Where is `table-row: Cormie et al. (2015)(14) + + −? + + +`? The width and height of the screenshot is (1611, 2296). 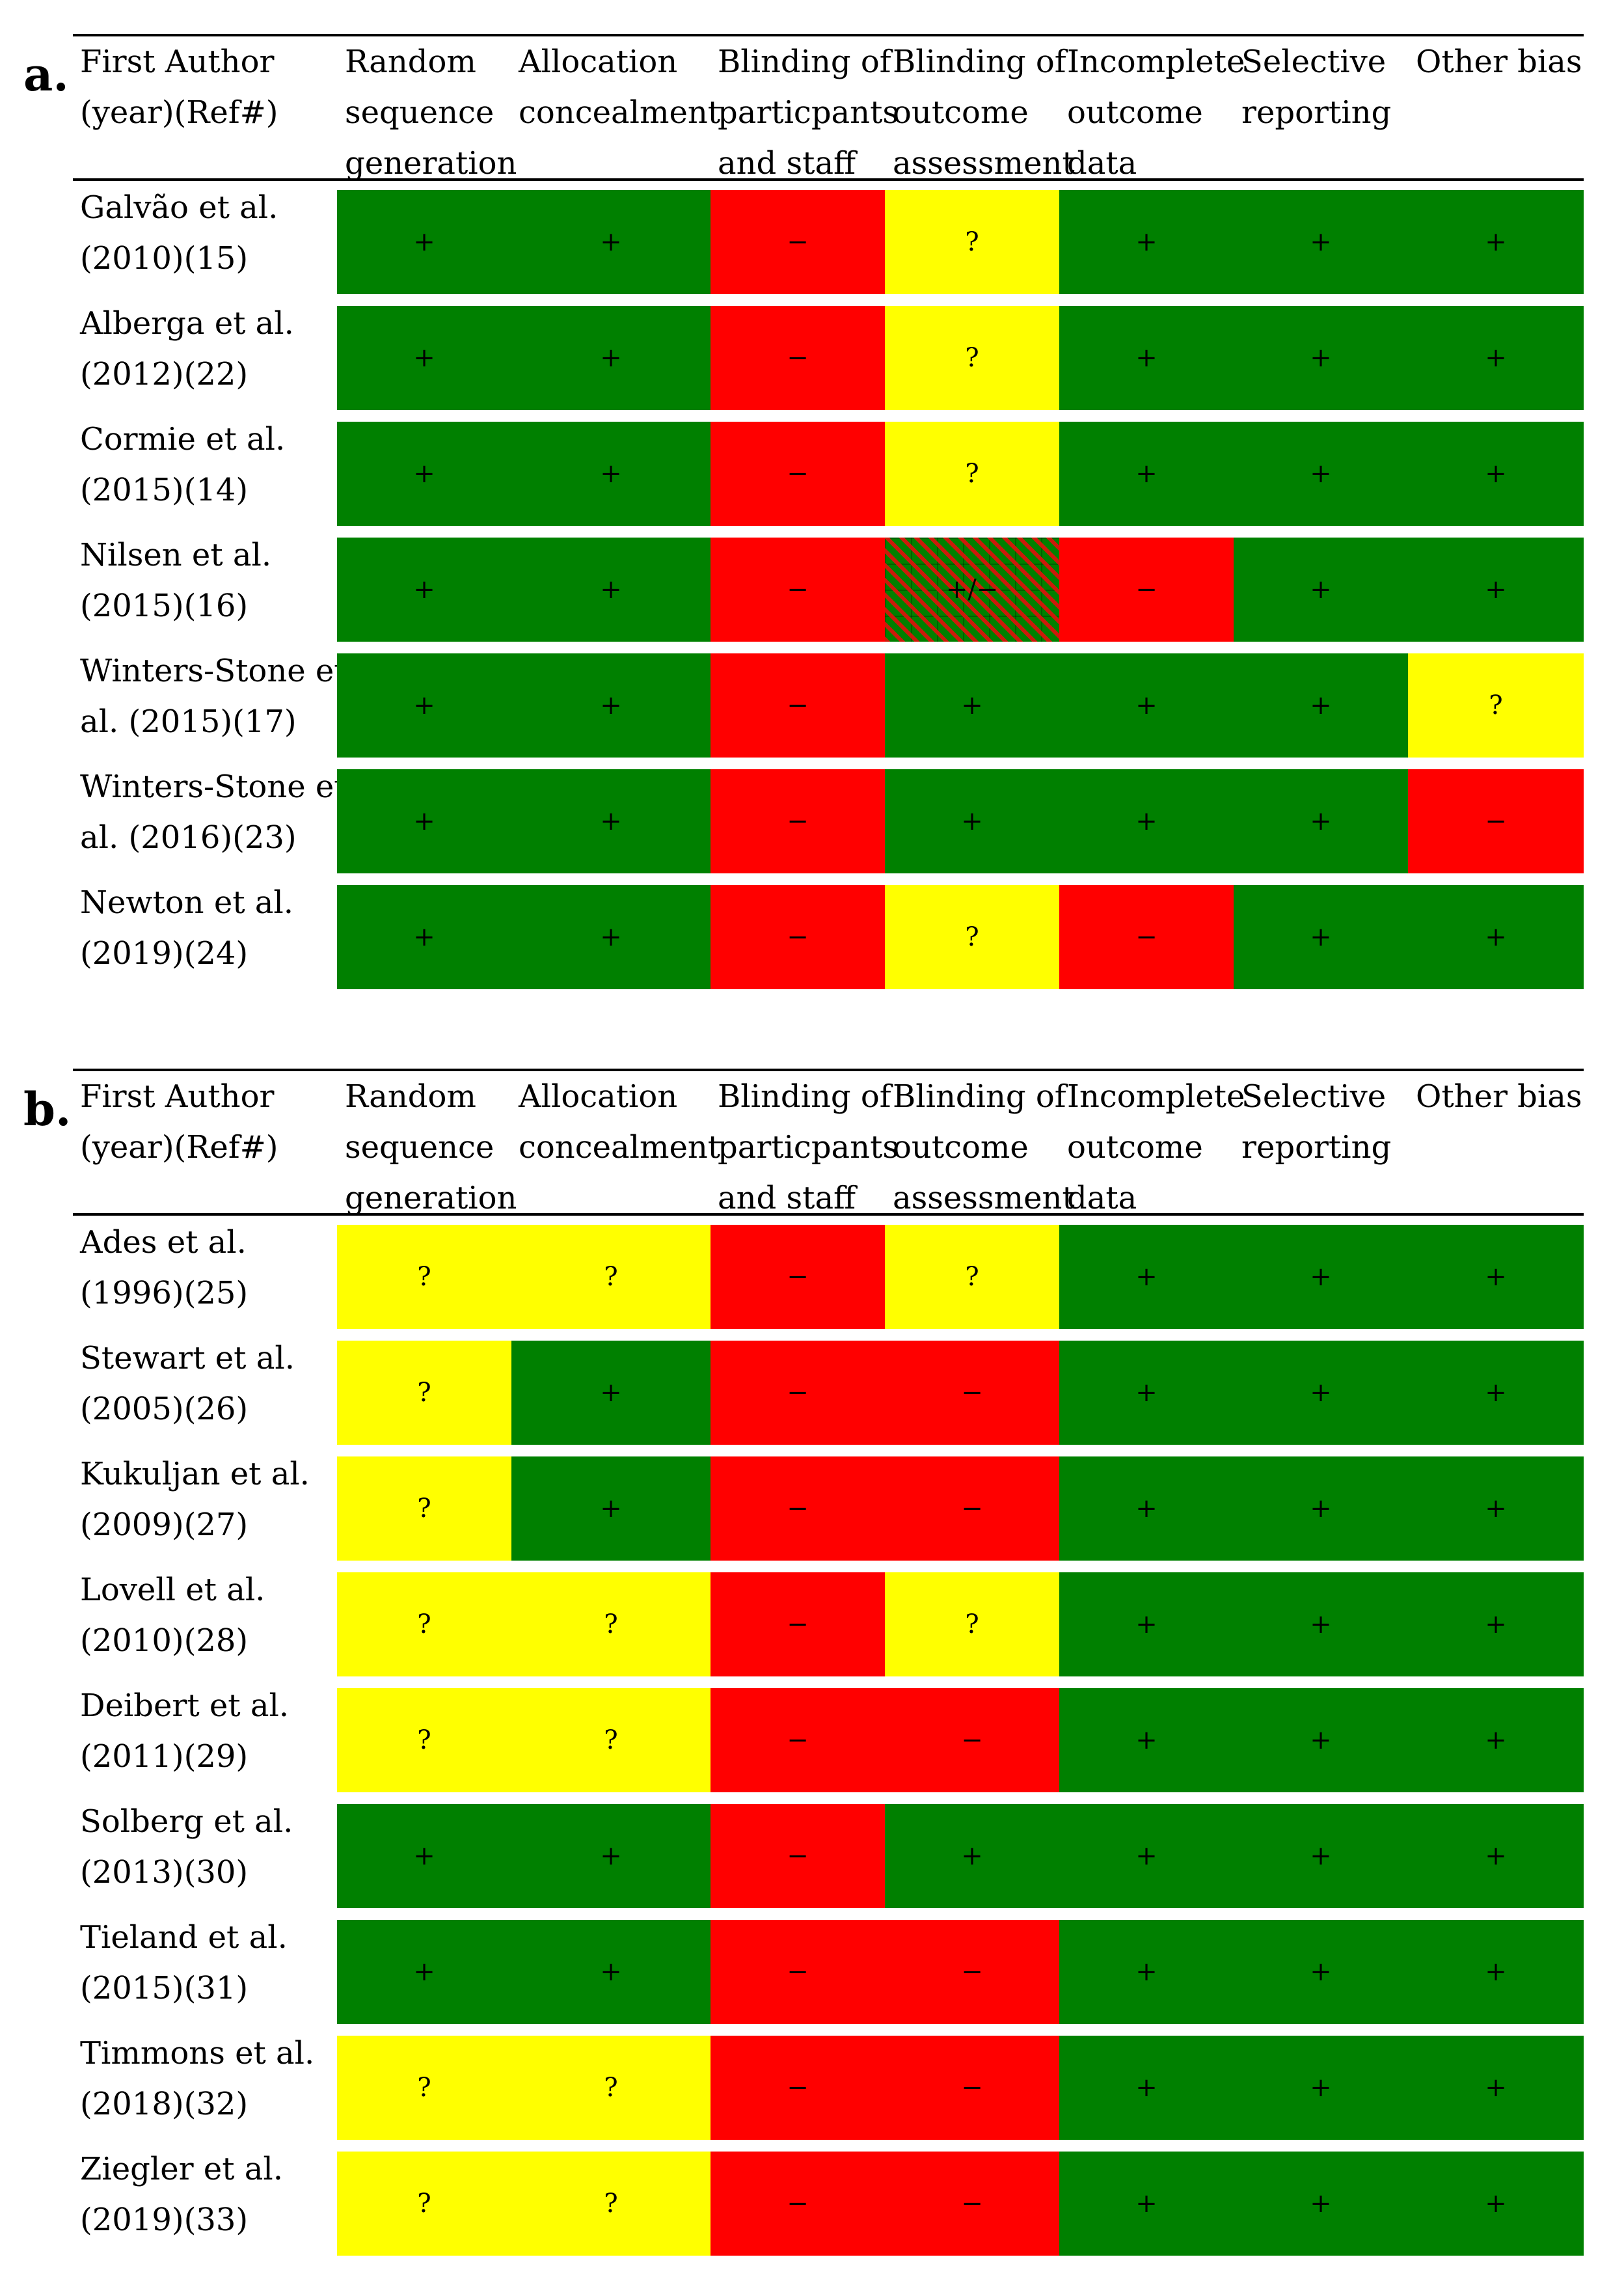 table-row: Cormie et al. (2015)(14) + + −? + + + is located at coordinates (805, 474).